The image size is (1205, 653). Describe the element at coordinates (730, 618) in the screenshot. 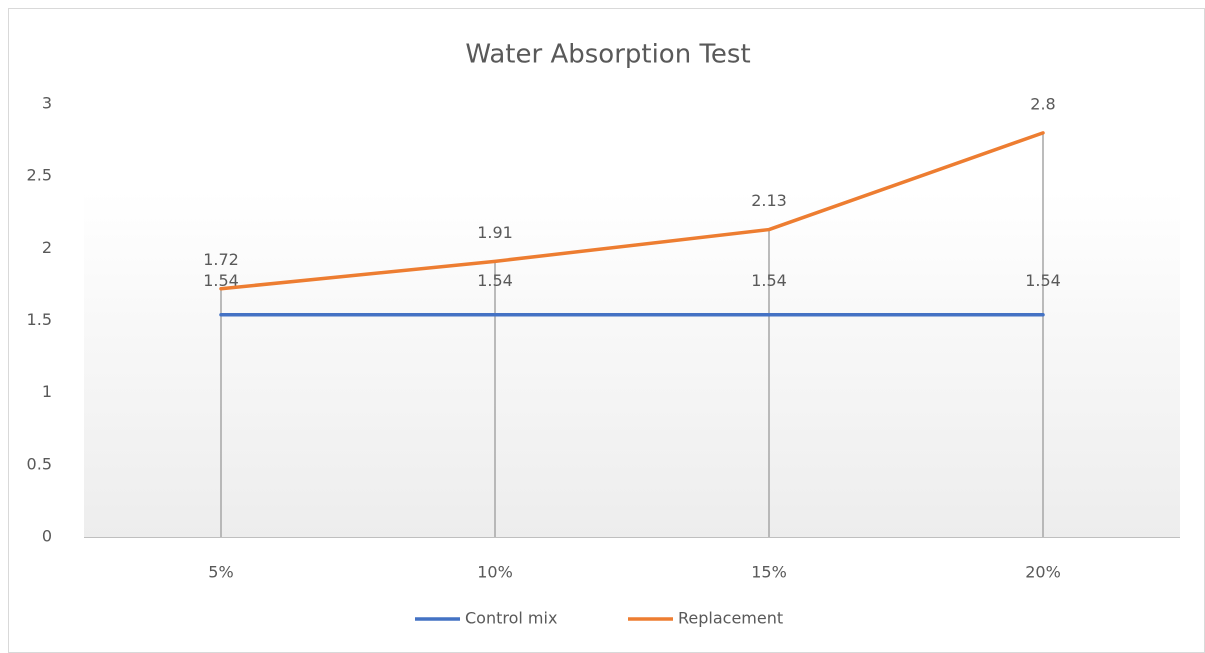

I see `legend-label: Replacement` at that location.